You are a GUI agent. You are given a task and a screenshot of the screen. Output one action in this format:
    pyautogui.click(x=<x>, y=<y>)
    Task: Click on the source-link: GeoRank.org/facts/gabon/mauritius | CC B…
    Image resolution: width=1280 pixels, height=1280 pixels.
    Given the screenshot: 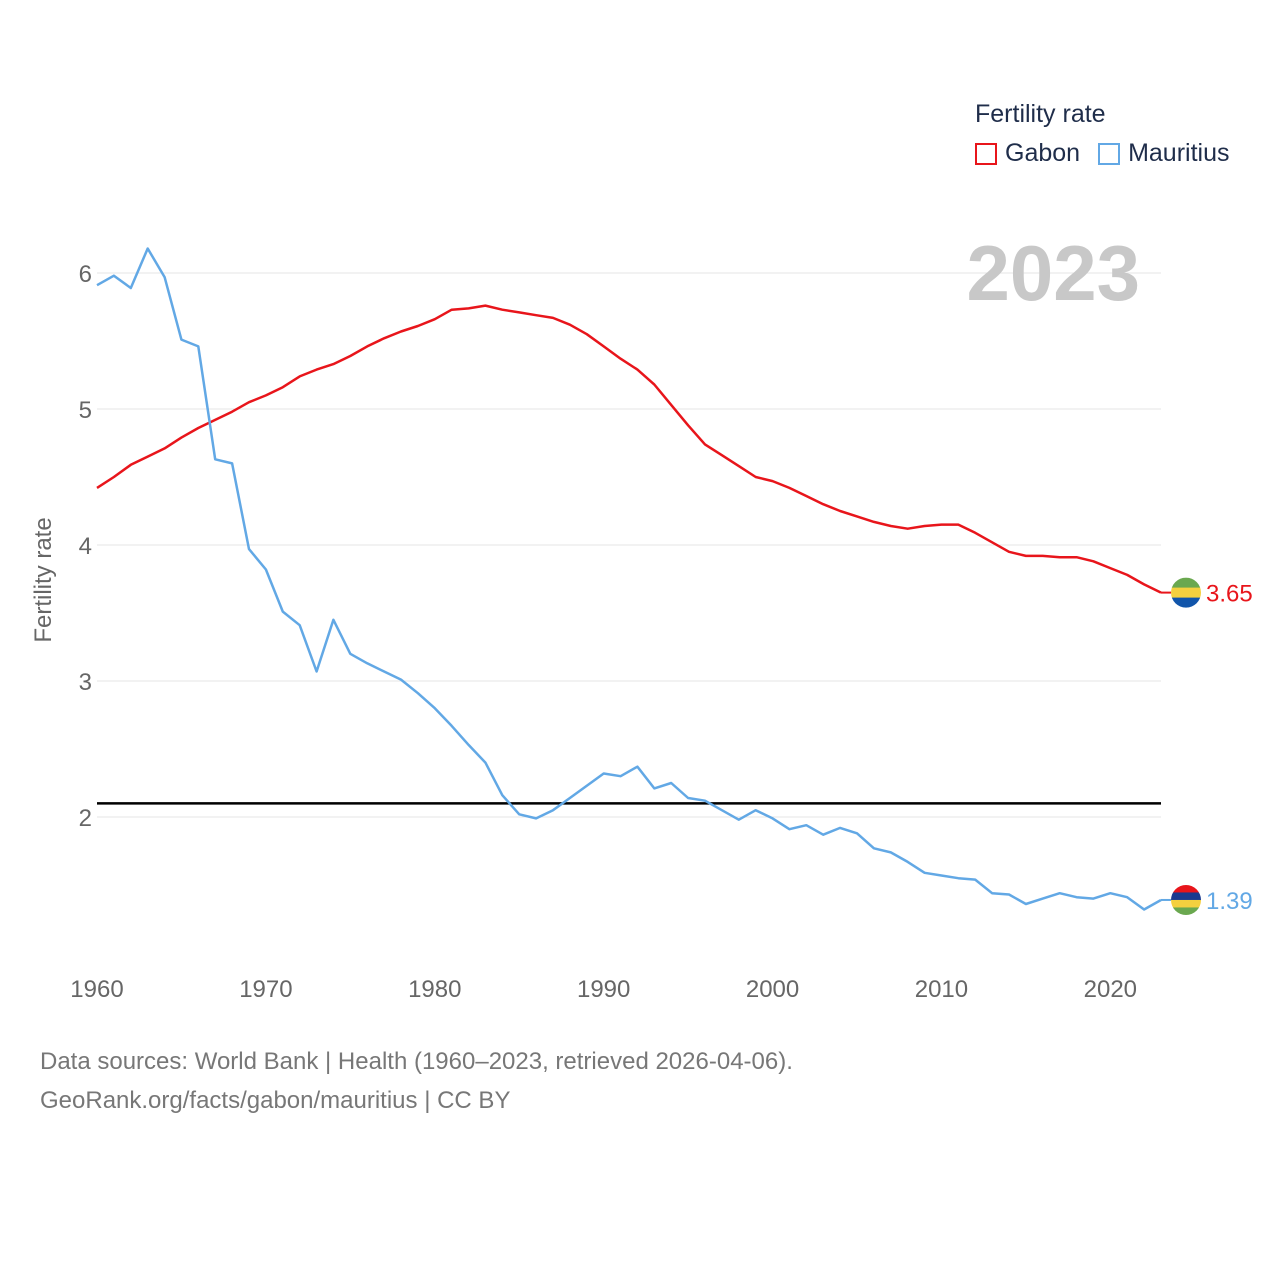 What is the action you would take?
    pyautogui.click(x=275, y=1100)
    